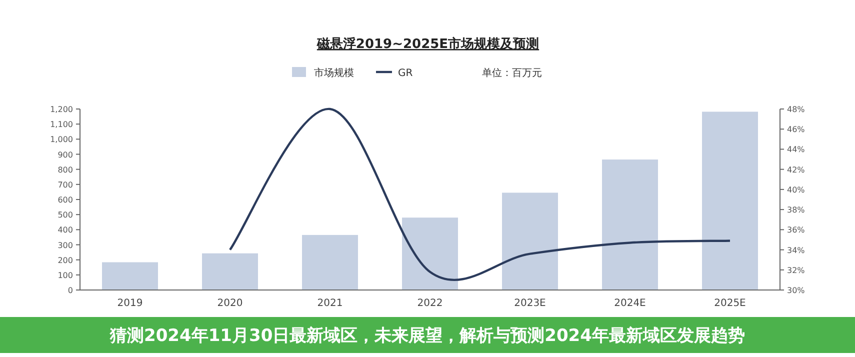 This screenshot has width=855, height=357. I want to click on y2-tick-label: 32%, so click(796, 270).